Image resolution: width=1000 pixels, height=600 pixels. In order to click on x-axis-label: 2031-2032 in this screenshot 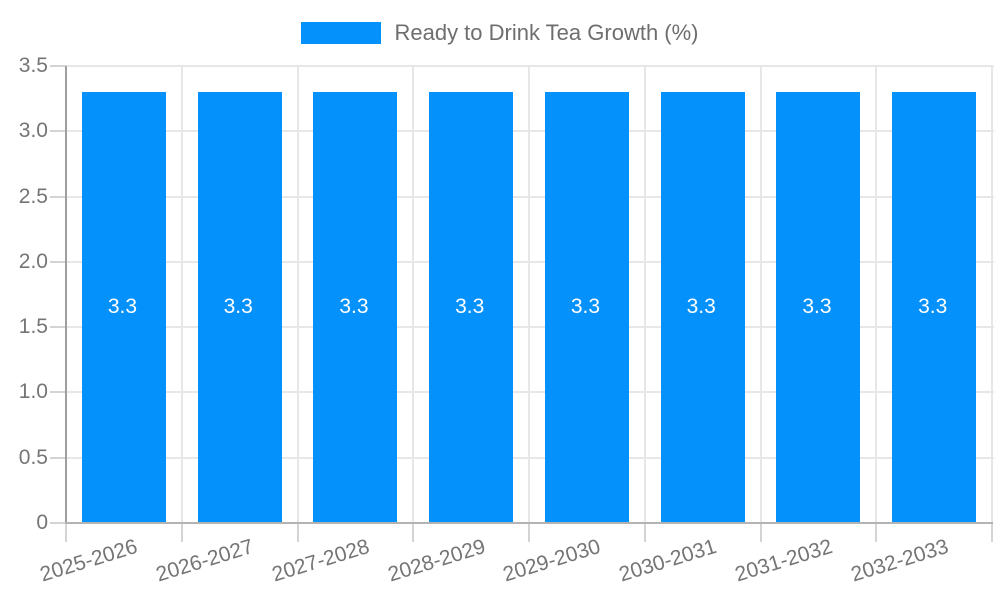, I will do `click(784, 561)`.